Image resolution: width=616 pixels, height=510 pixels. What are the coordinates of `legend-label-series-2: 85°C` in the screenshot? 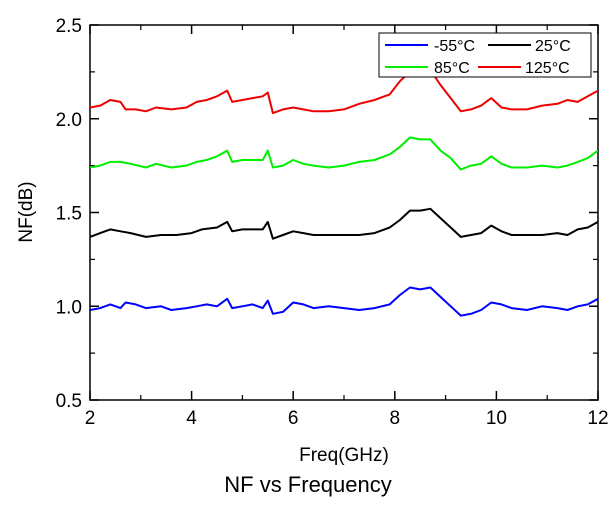 It's located at (452, 68).